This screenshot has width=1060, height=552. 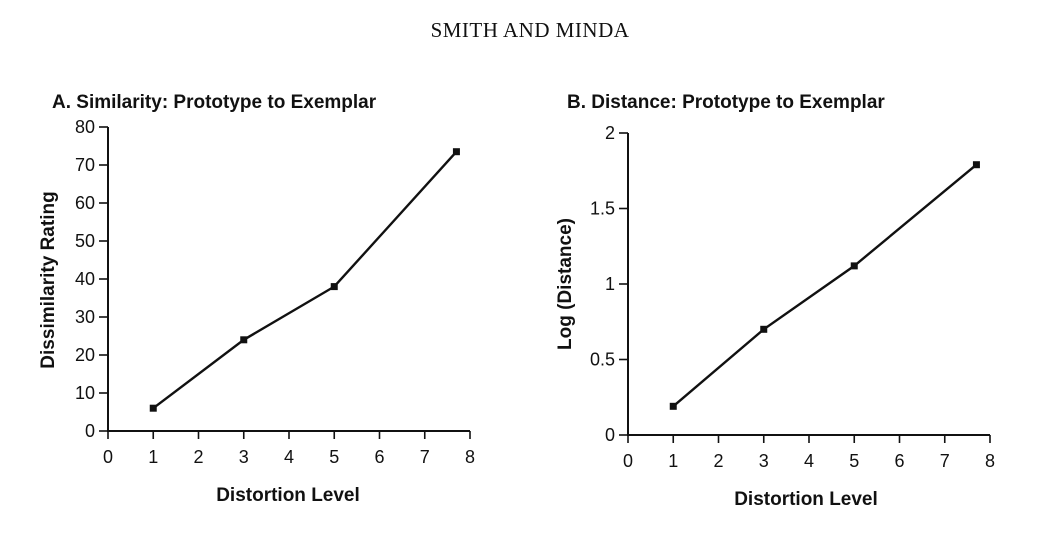 I want to click on y-tick-label: 2, so click(x=610, y=133).